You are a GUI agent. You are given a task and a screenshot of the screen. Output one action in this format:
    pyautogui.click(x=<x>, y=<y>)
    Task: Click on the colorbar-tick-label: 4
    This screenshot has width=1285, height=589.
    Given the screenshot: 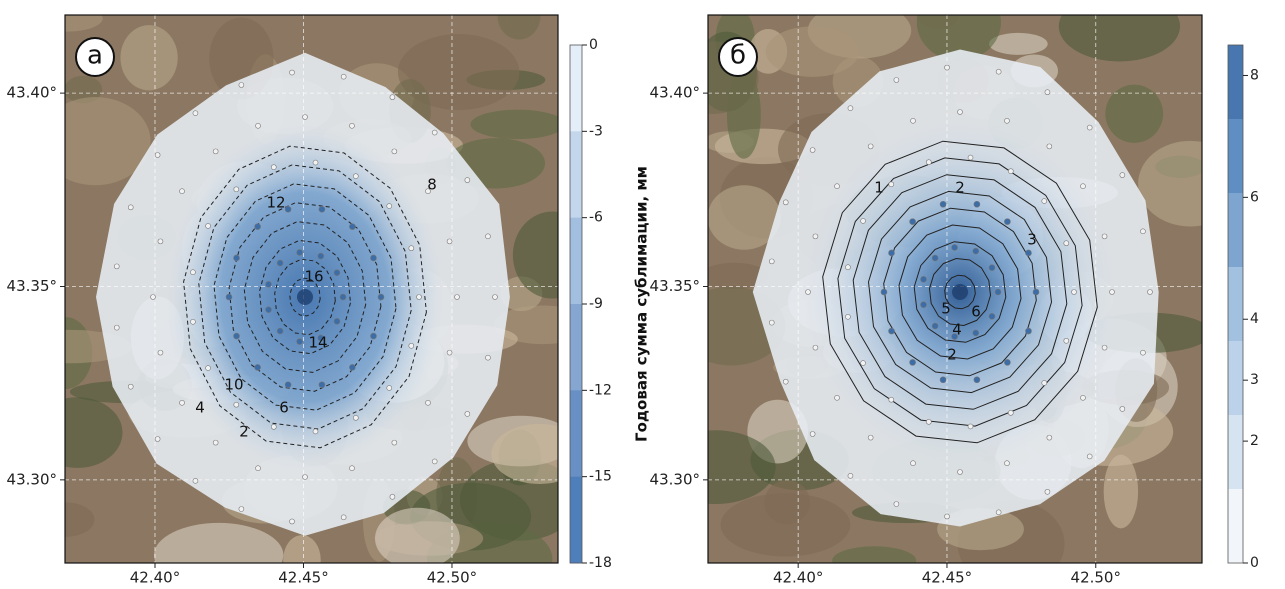 What is the action you would take?
    pyautogui.click(x=1254, y=319)
    